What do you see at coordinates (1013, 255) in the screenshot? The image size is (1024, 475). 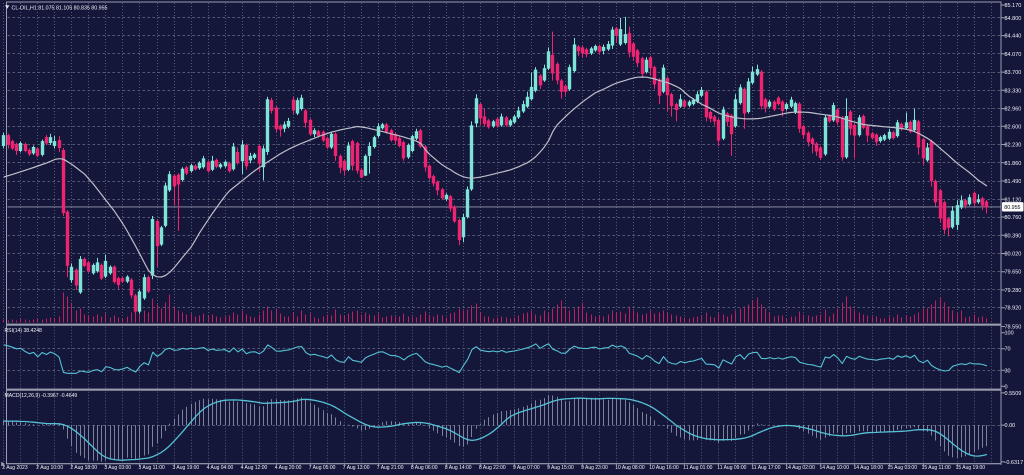 I see `svg-text: 80.020` at bounding box center [1013, 255].